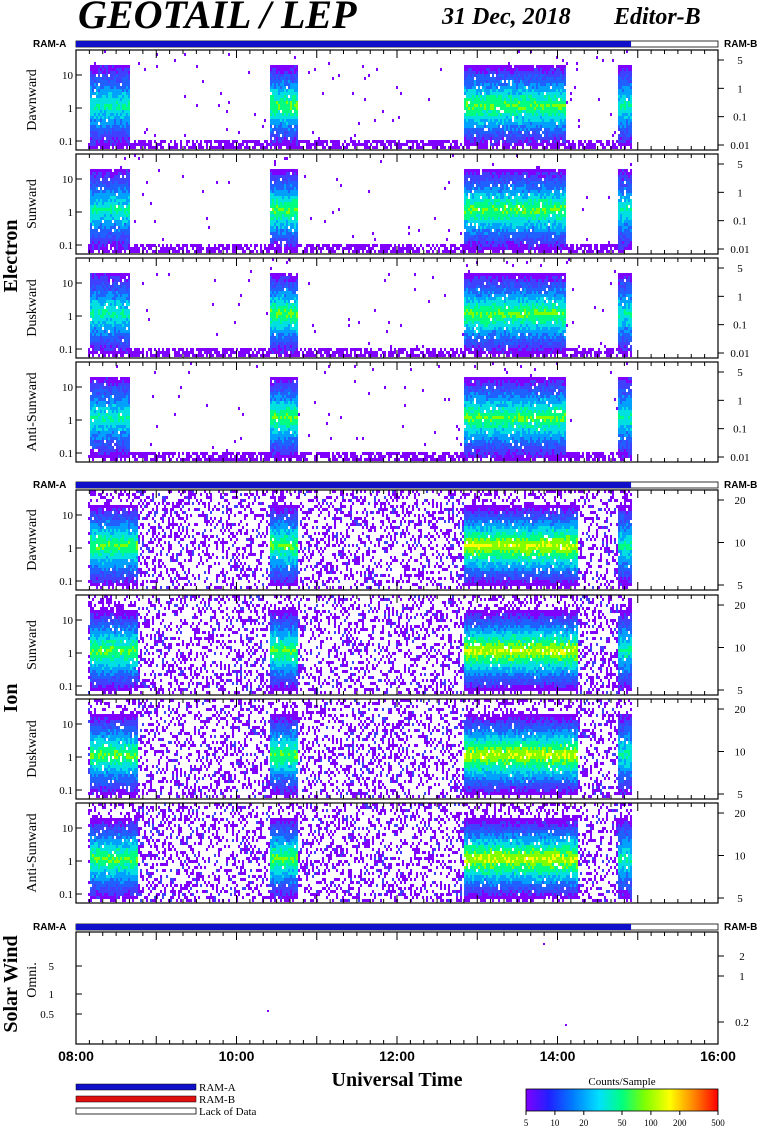 The image size is (762, 1128). Describe the element at coordinates (32, 645) in the screenshot. I see `ion-panel-2-label: Sunward` at that location.